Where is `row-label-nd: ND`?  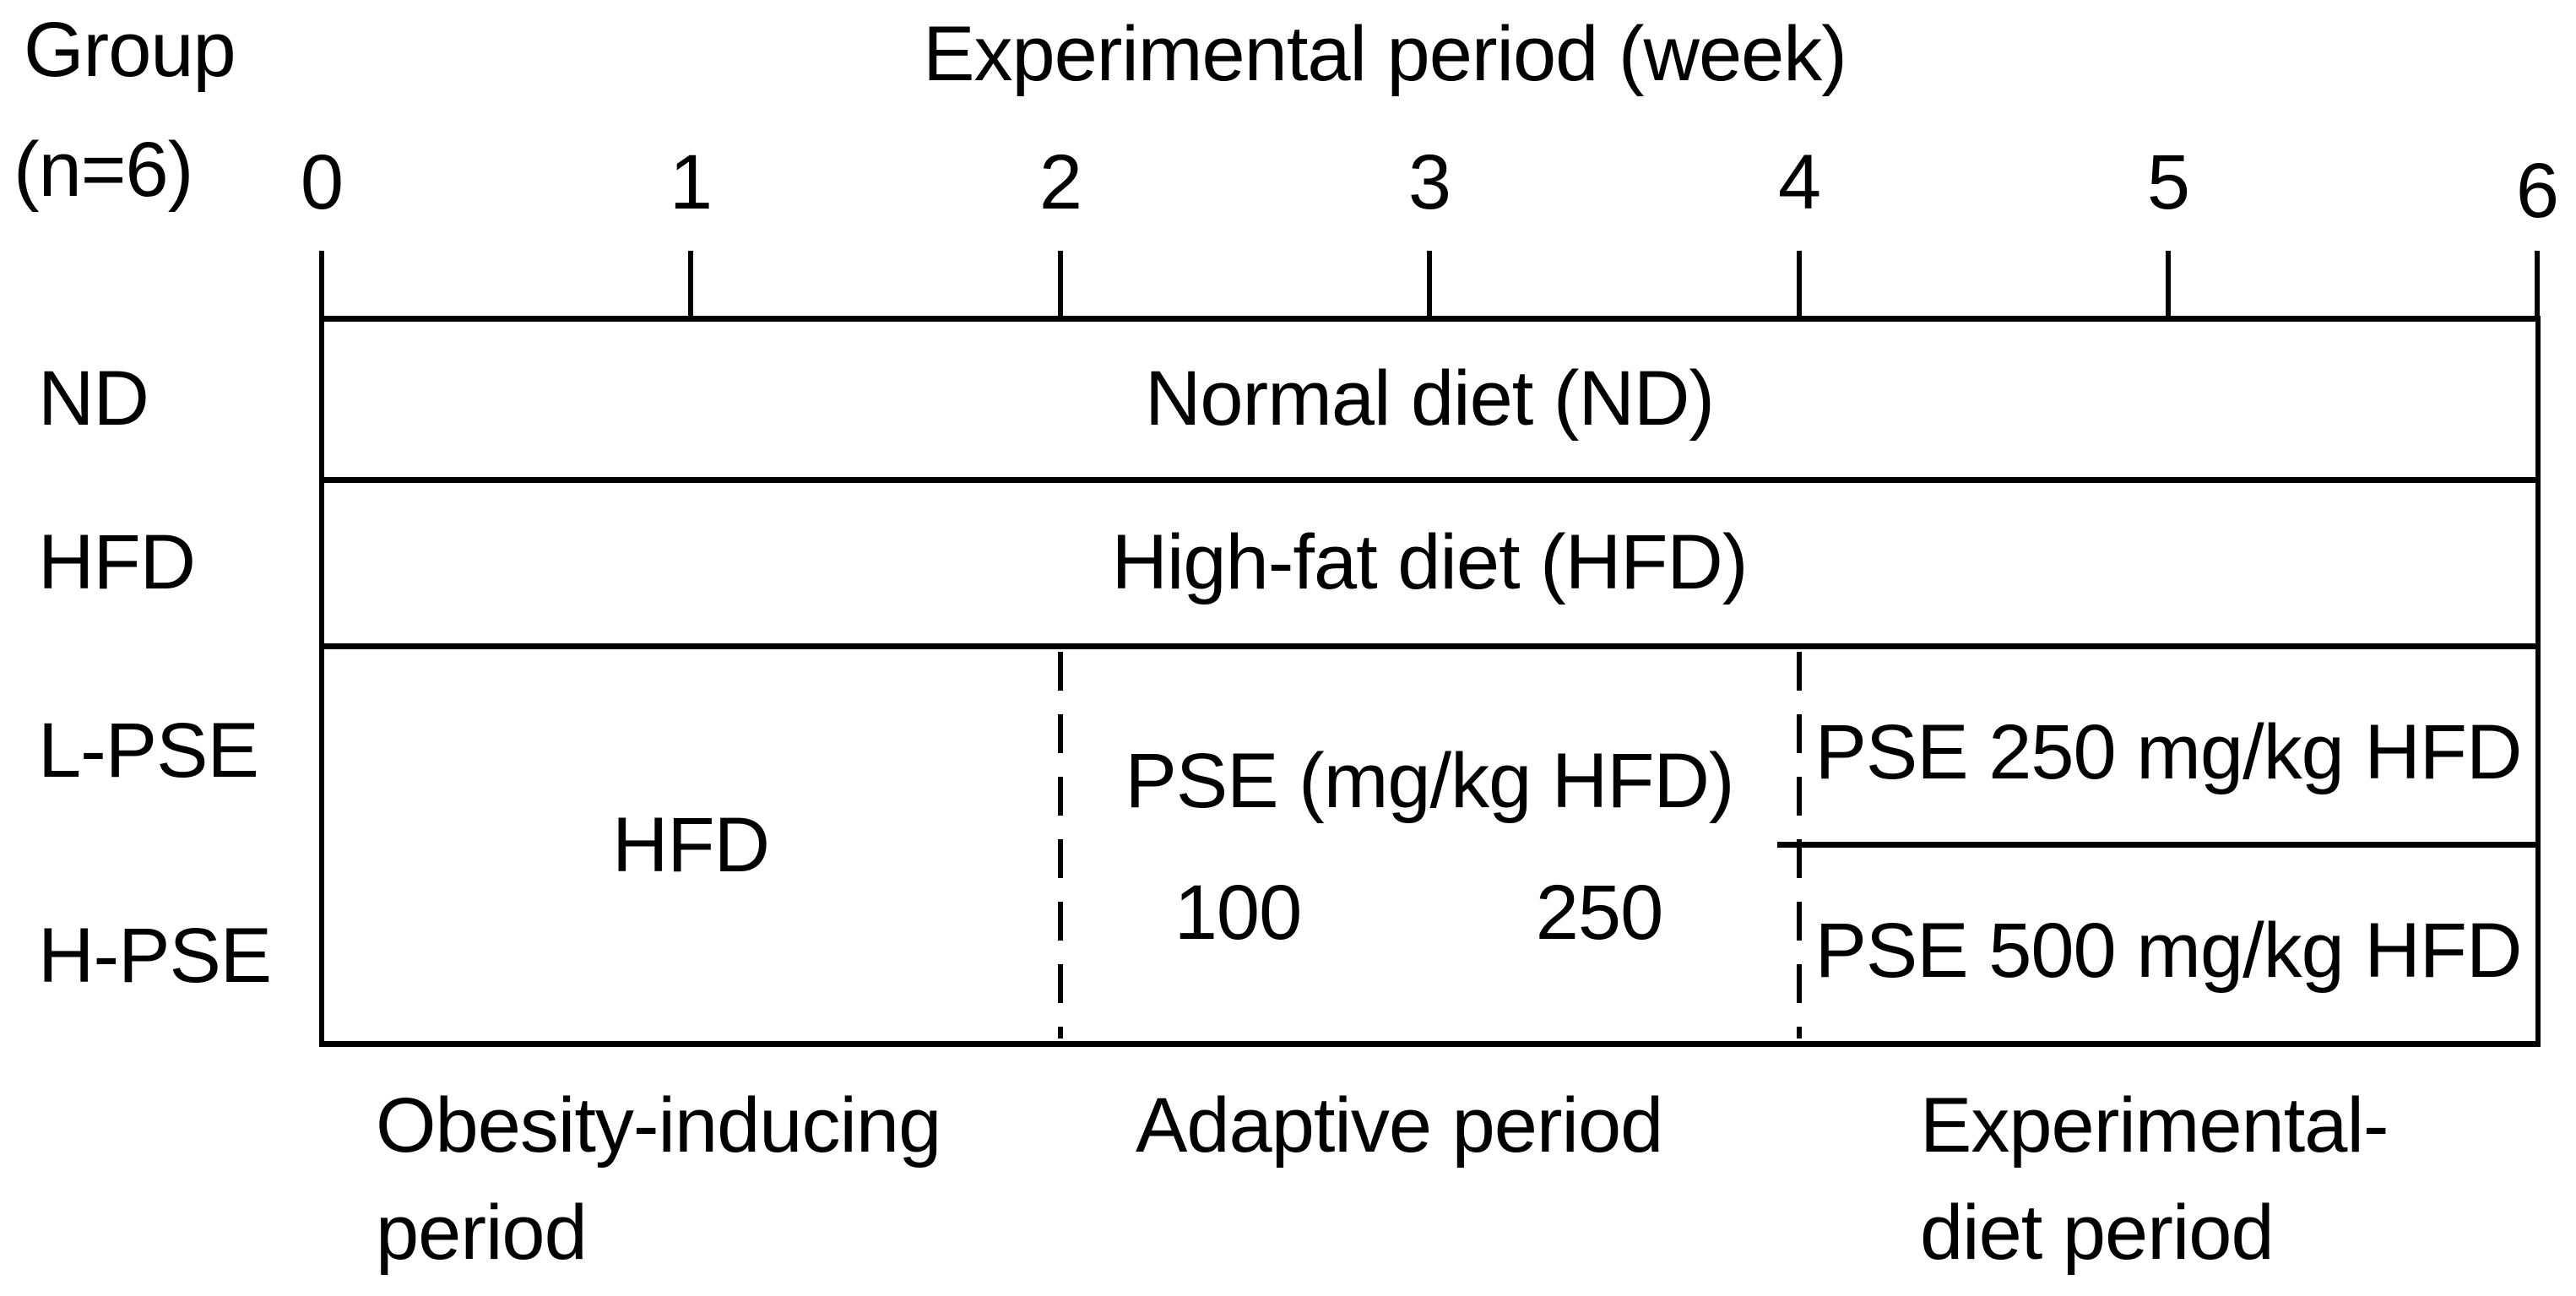 row-label-nd: ND is located at coordinates (94, 398).